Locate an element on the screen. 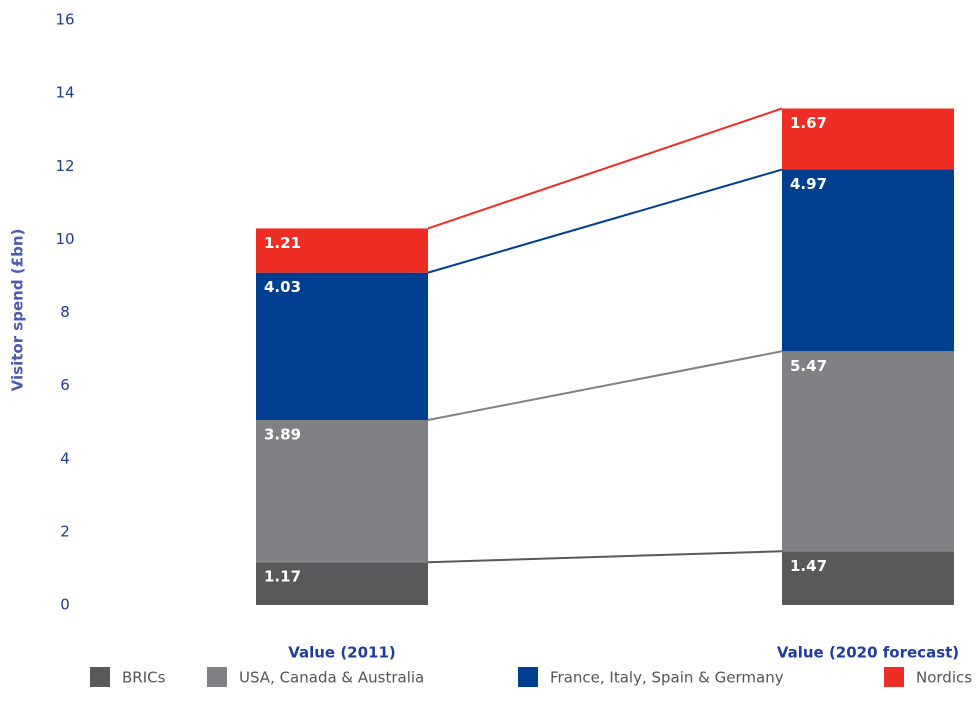 This screenshot has height=717, width=979. value-label: 3.89 is located at coordinates (282, 434).